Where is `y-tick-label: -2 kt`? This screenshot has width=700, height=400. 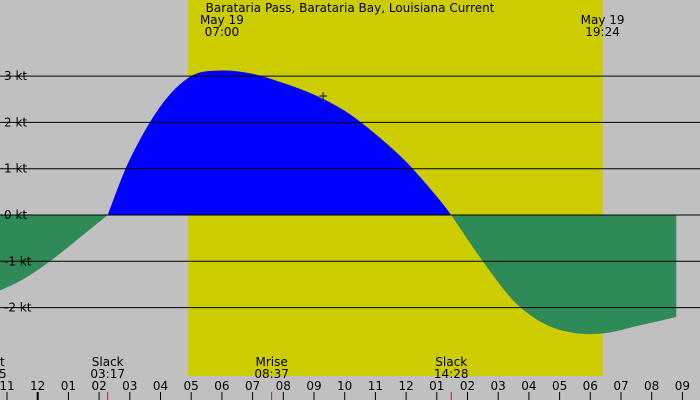
y-tick-label: -2 kt is located at coordinates (18, 308).